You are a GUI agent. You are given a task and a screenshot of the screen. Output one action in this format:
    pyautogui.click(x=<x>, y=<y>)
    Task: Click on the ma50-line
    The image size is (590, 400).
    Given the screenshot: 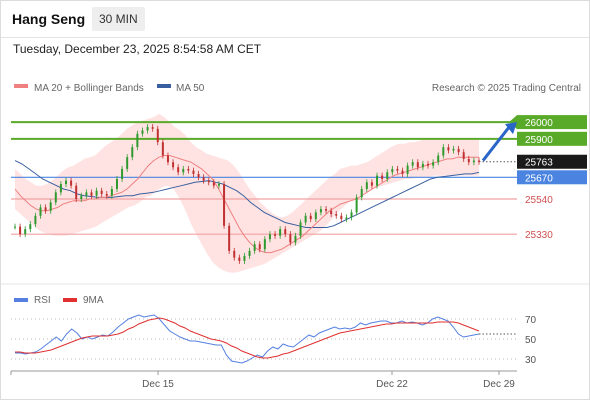 What is the action you would take?
    pyautogui.click(x=247, y=194)
    